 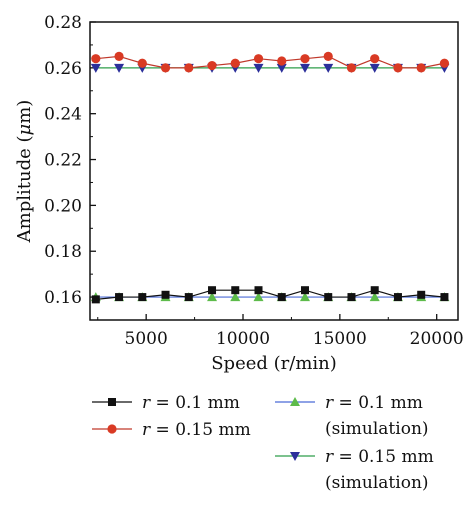 What do you see at coordinates (63, 69) in the screenshot?
I see `y-tick-label: 0.26` at bounding box center [63, 69].